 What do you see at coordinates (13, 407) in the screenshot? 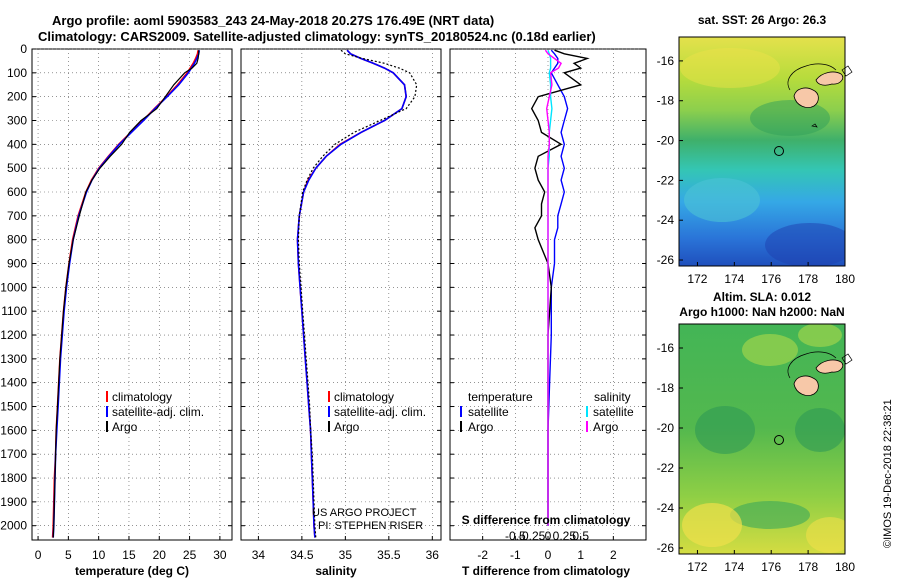
I see `depth-tick-label: 1500` at bounding box center [13, 407].